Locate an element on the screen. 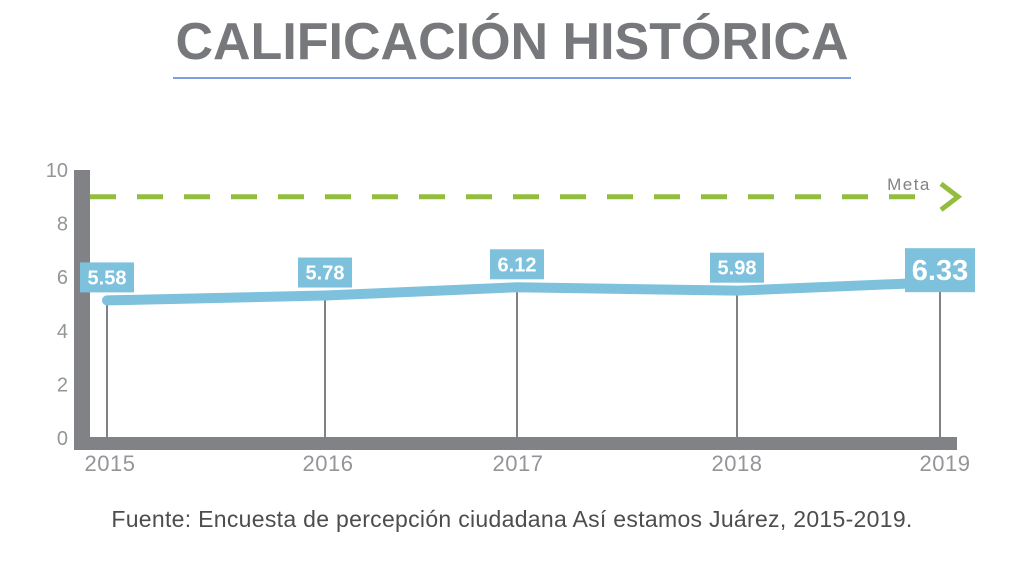  data-label: 5.58 is located at coordinates (107, 278).